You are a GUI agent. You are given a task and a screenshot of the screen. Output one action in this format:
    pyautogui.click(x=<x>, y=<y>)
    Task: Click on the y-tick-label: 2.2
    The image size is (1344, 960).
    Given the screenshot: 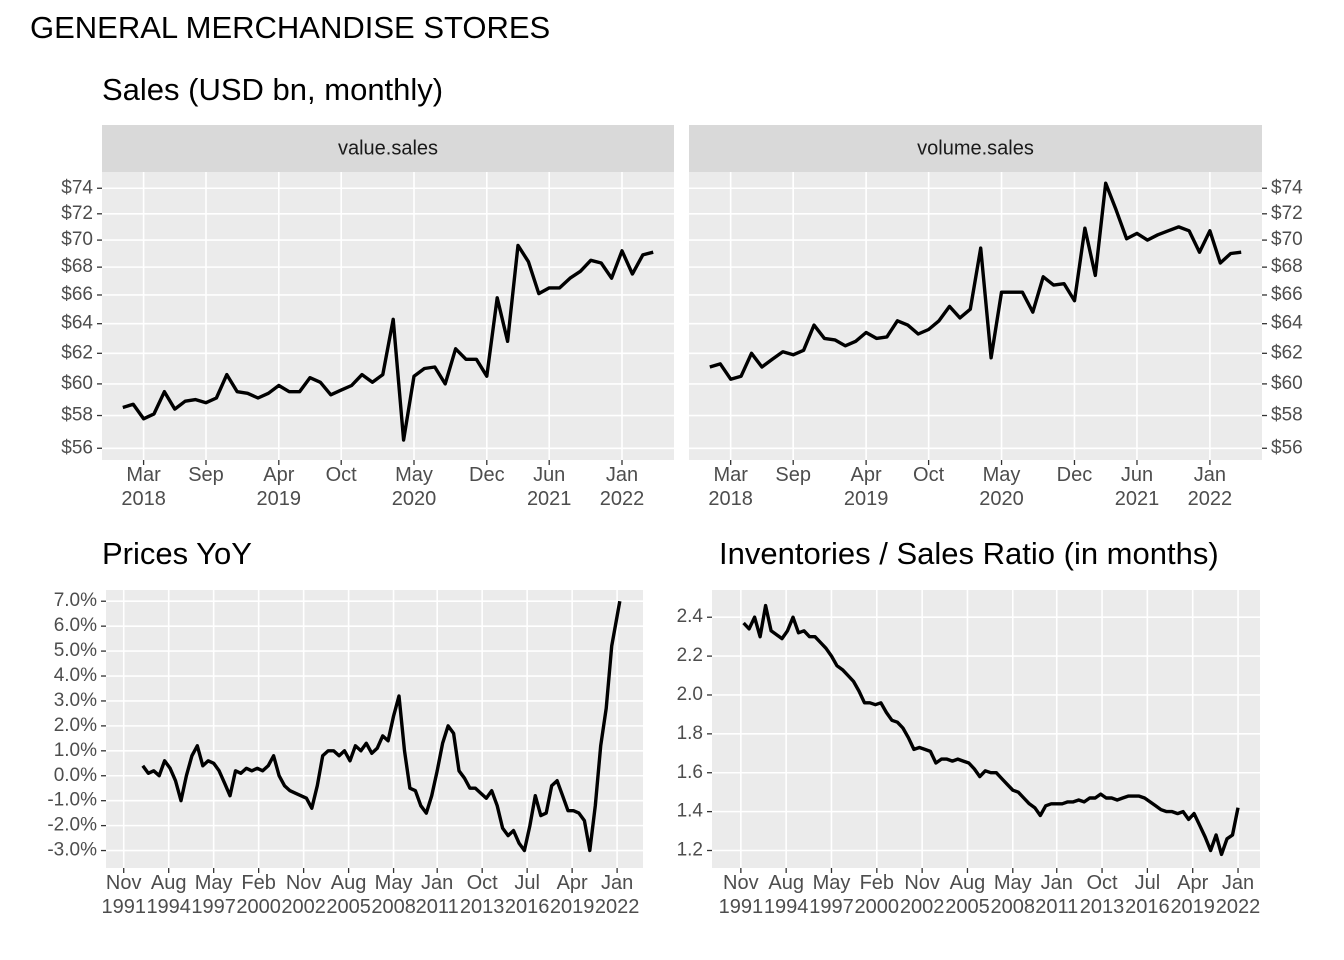 What is the action you would take?
    pyautogui.click(x=690, y=655)
    